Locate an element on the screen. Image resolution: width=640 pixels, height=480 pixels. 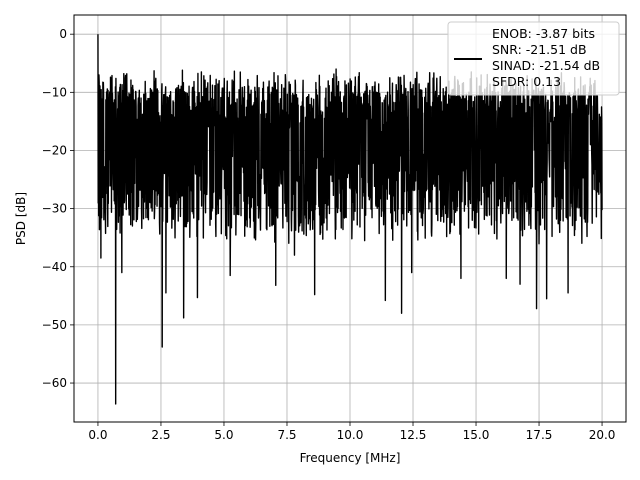
y-tick-label: −20 is located at coordinates (54, 150).